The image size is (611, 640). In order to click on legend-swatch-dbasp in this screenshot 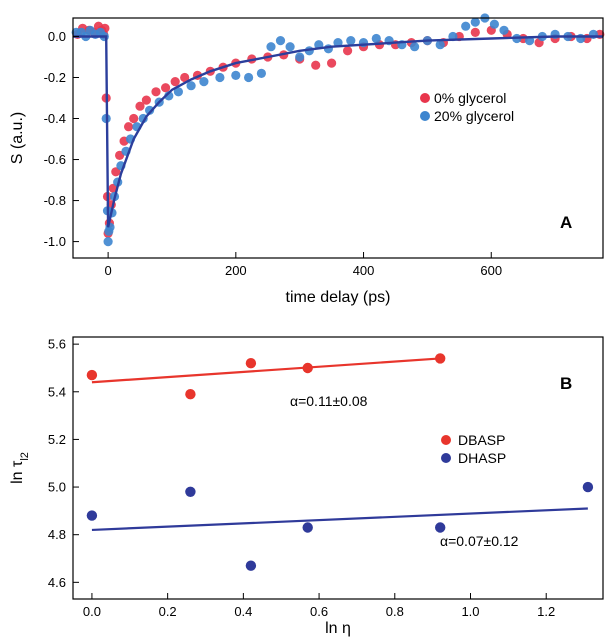, I will do `click(446, 440)`.